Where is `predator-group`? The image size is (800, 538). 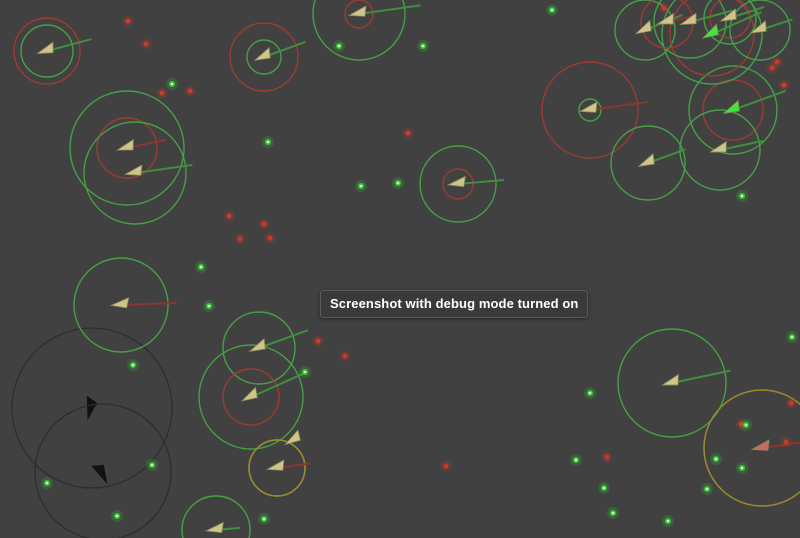
predator-group is located at coordinates (92, 432).